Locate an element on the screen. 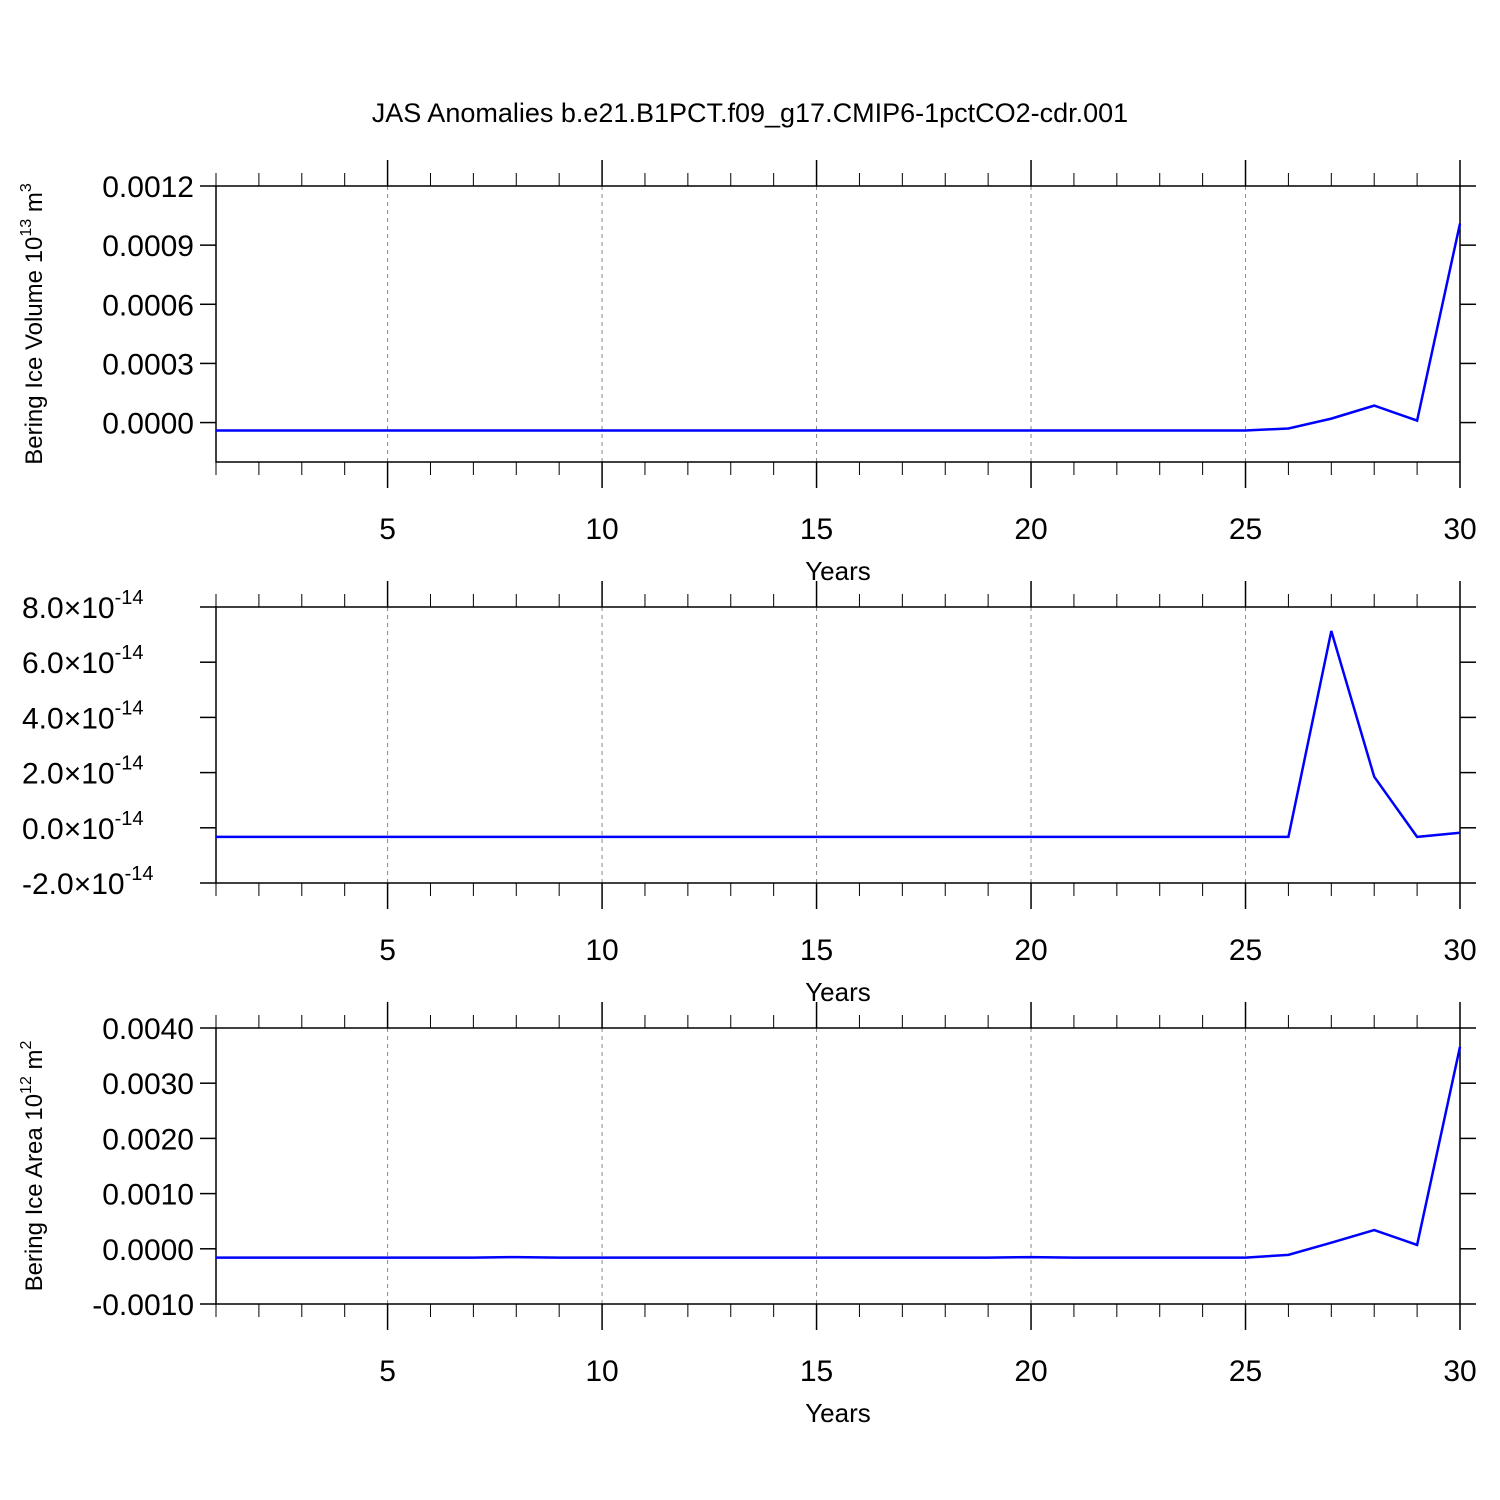  text-part: -2.0×10 is located at coordinates (73, 884).